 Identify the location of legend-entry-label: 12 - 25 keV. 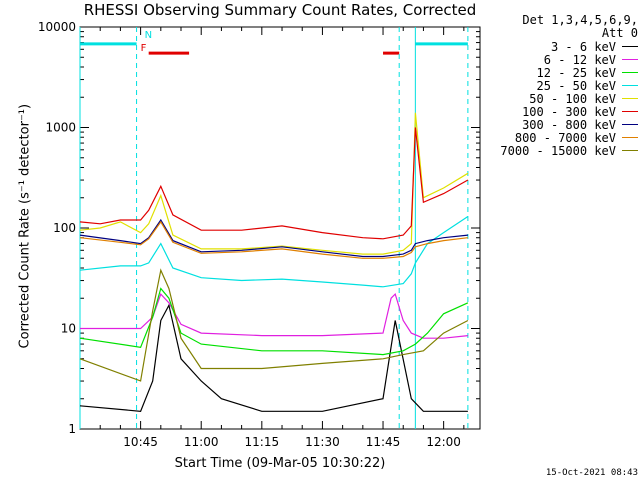
(576, 72).